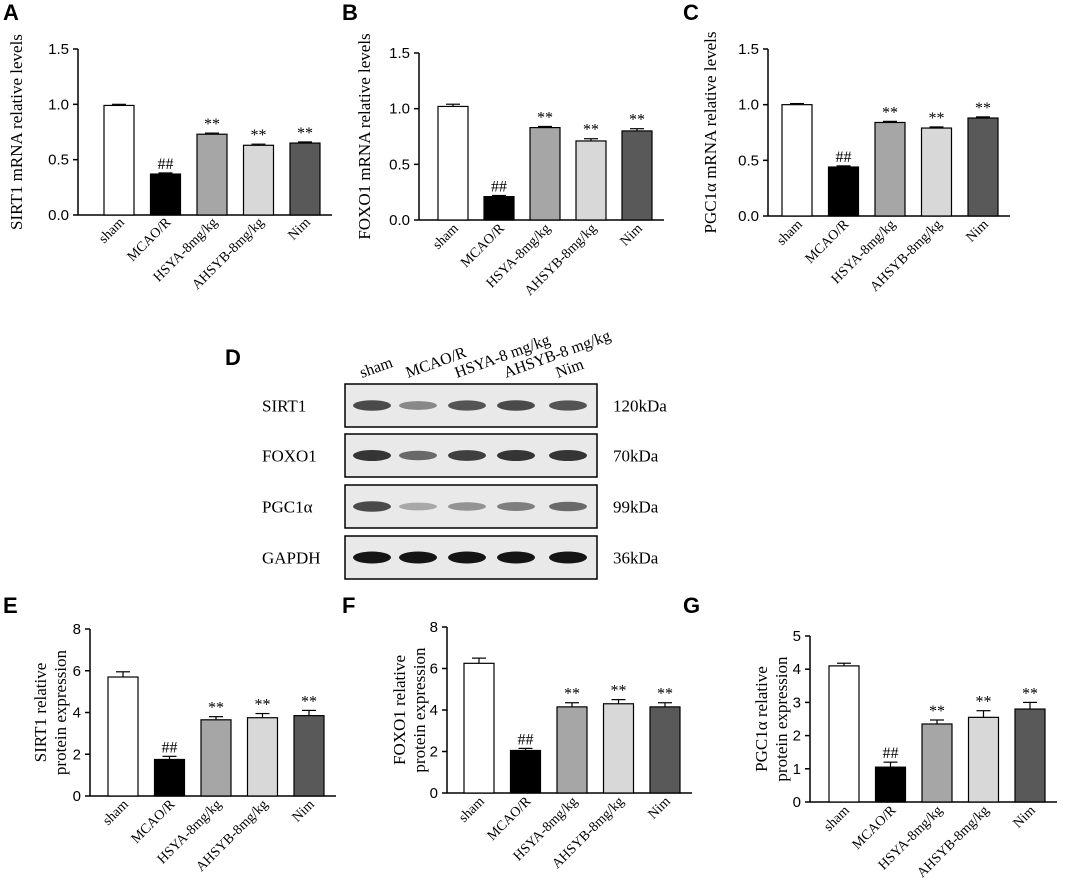 The height and width of the screenshot is (894, 1065). What do you see at coordinates (691, 605) in the screenshot?
I see `panel-letter-g: G` at bounding box center [691, 605].